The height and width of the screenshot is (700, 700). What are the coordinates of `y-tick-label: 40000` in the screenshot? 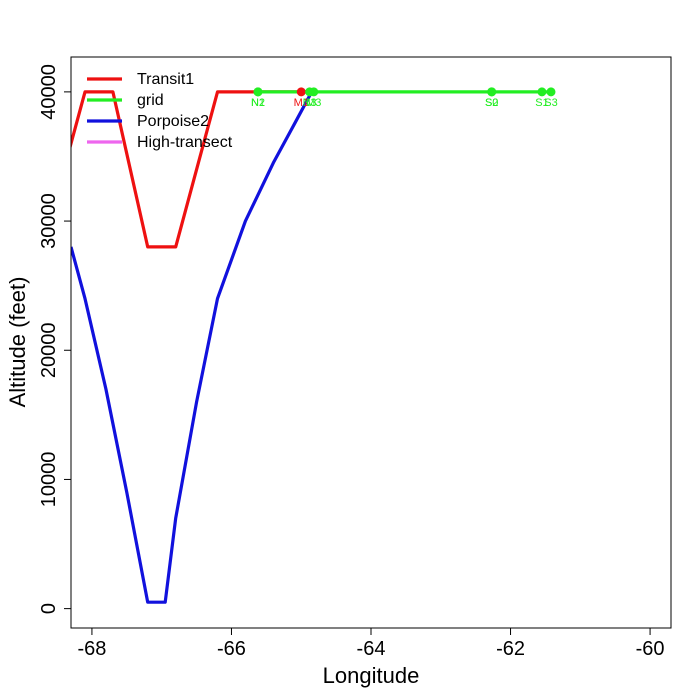 It's located at (49, 92).